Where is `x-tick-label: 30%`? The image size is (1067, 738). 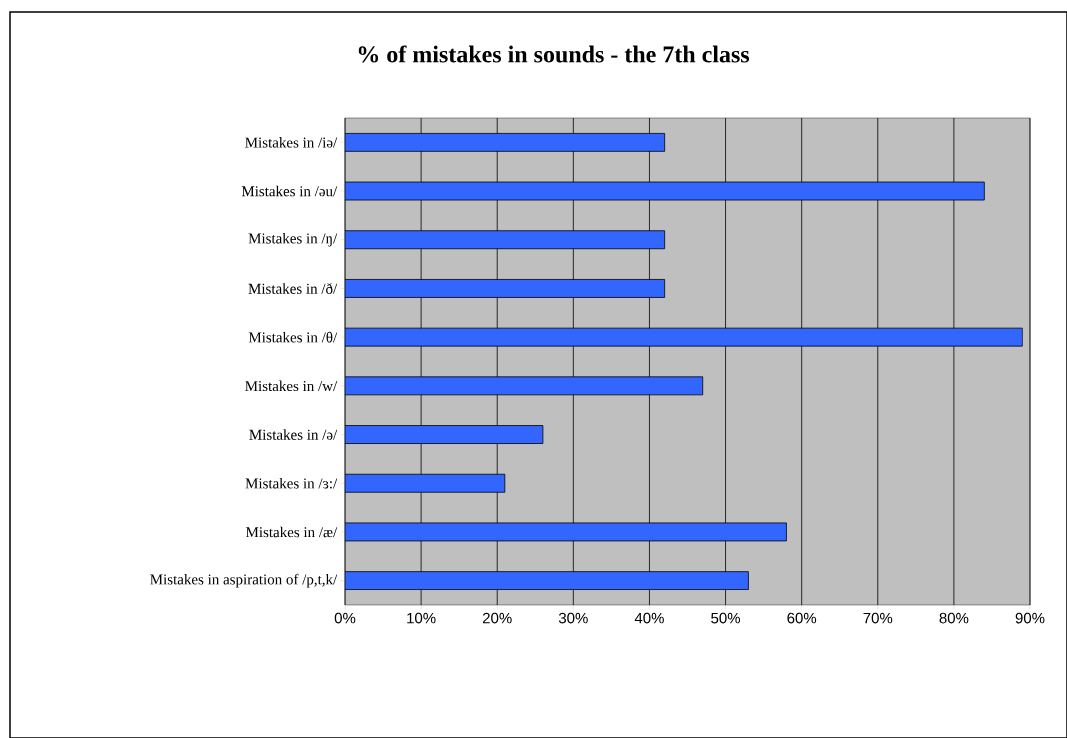 x-tick-label: 30% is located at coordinates (573, 618).